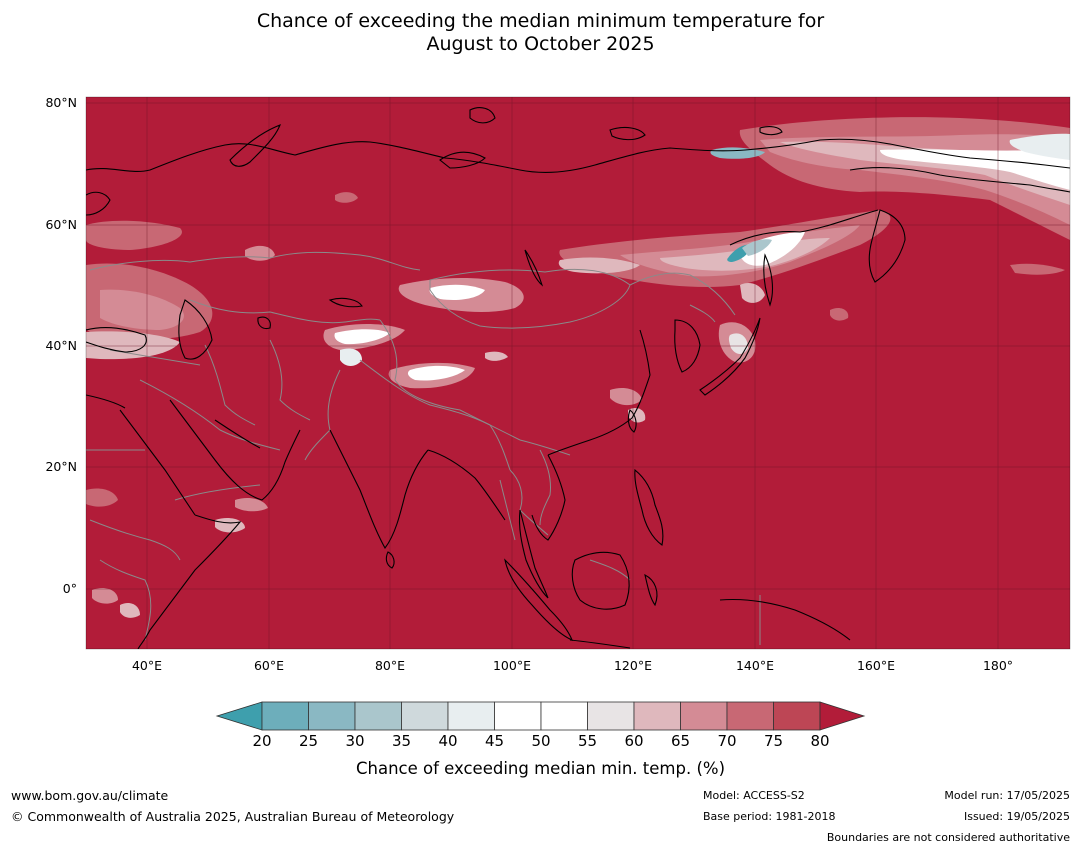  I want to click on coast-balkhash, so click(345, 302).